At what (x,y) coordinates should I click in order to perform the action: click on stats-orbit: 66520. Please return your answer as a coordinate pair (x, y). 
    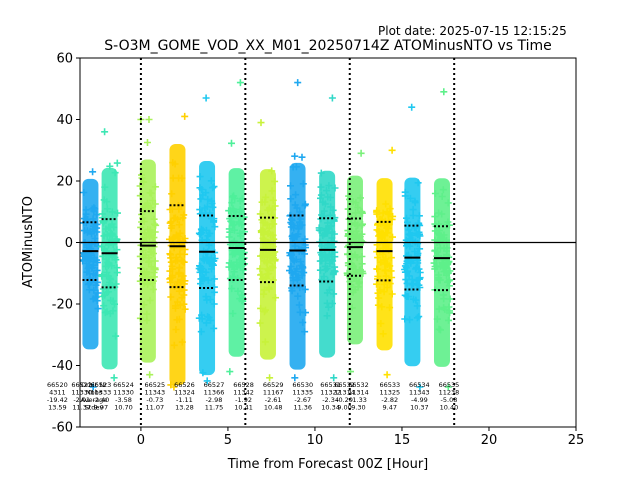
    Looking at the image, I should click on (57, 385).